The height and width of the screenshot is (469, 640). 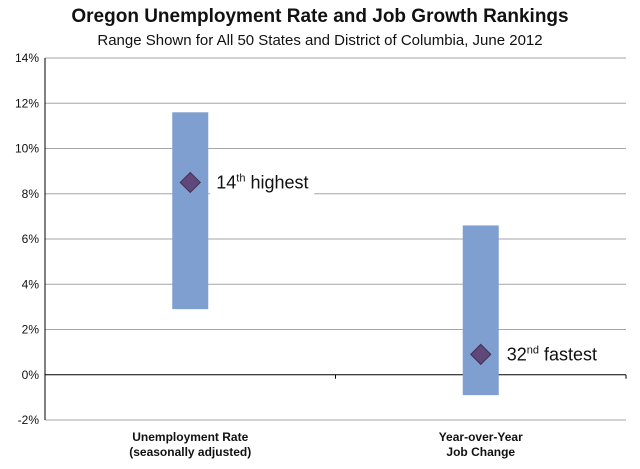 What do you see at coordinates (29, 420) in the screenshot?
I see `y-tick-label: -2%` at bounding box center [29, 420].